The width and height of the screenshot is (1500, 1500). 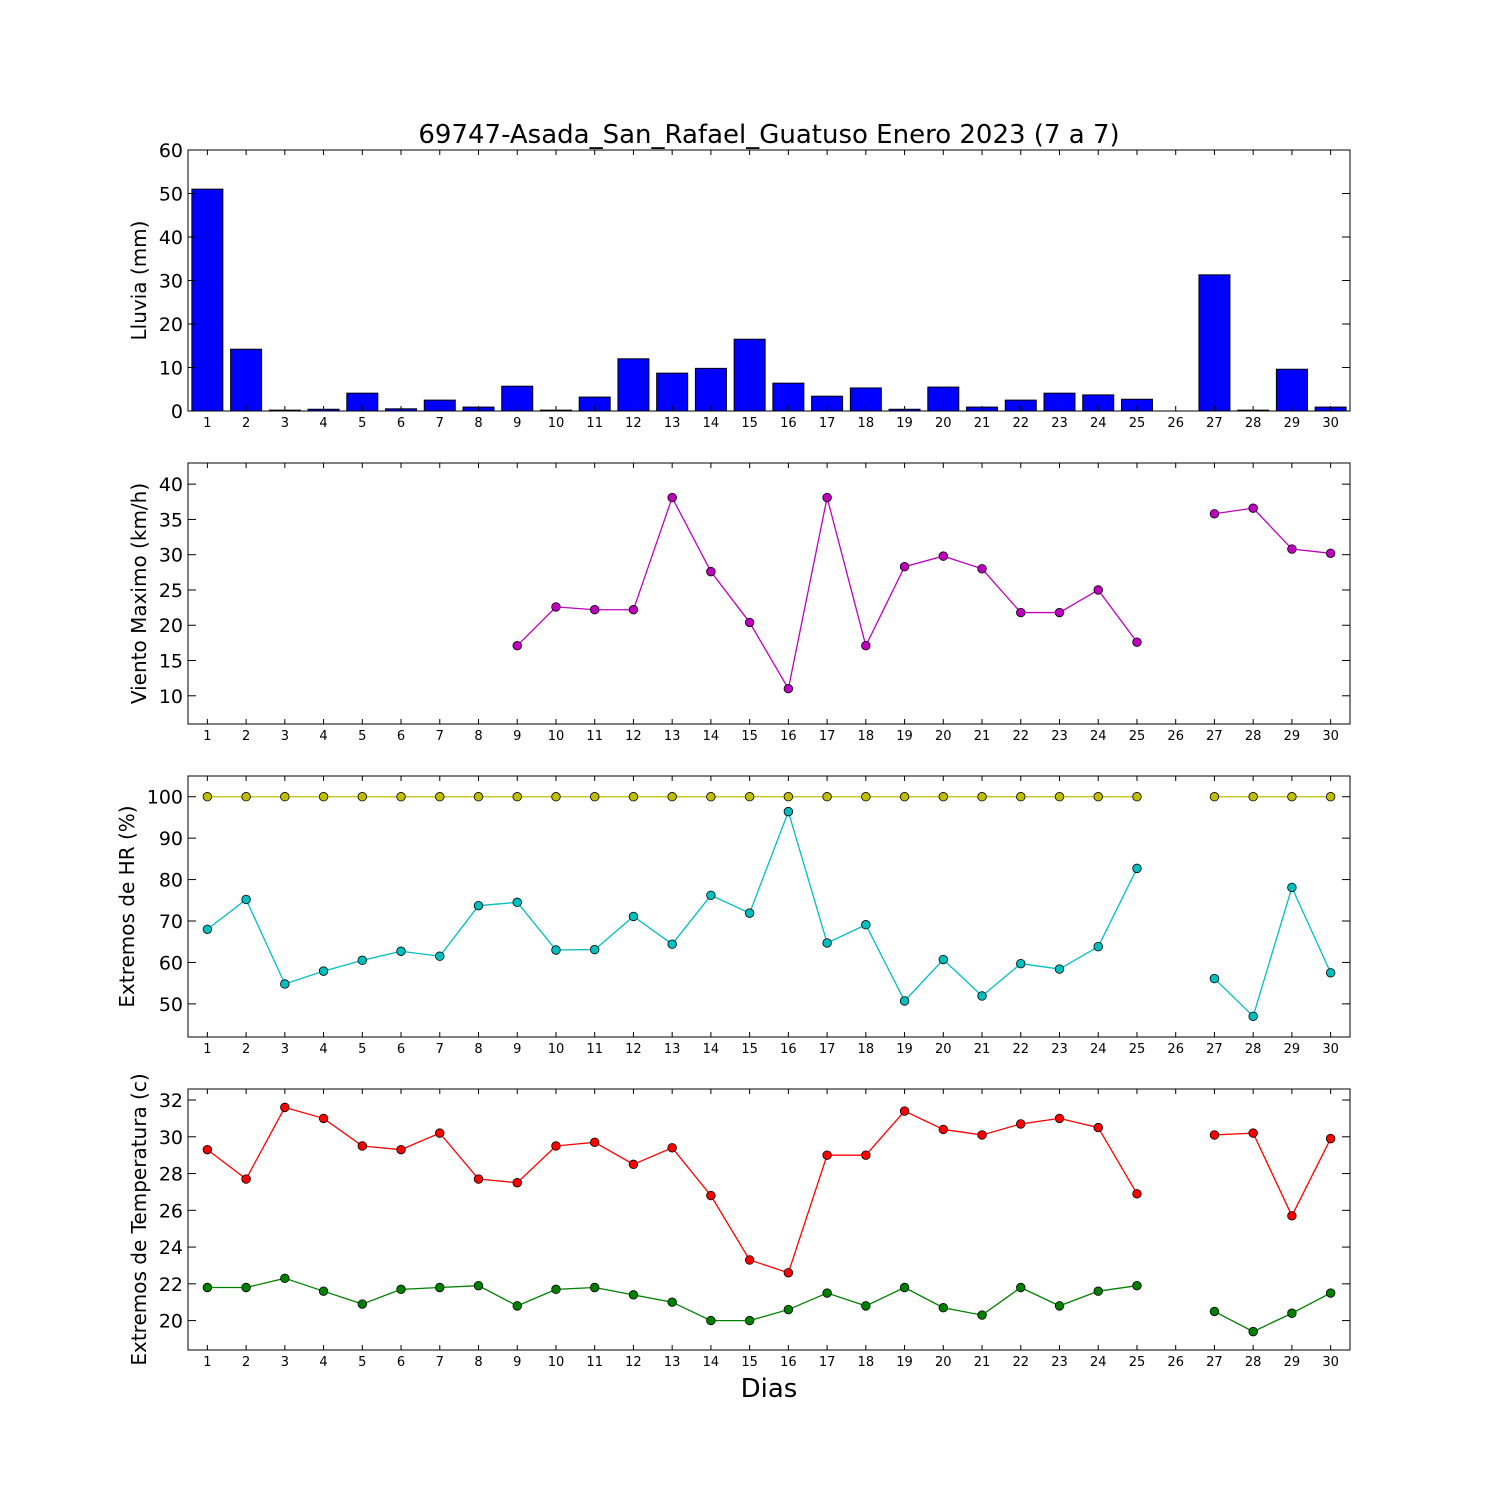 I want to click on ytick-label-lluvia-30: 30, so click(x=171, y=282).